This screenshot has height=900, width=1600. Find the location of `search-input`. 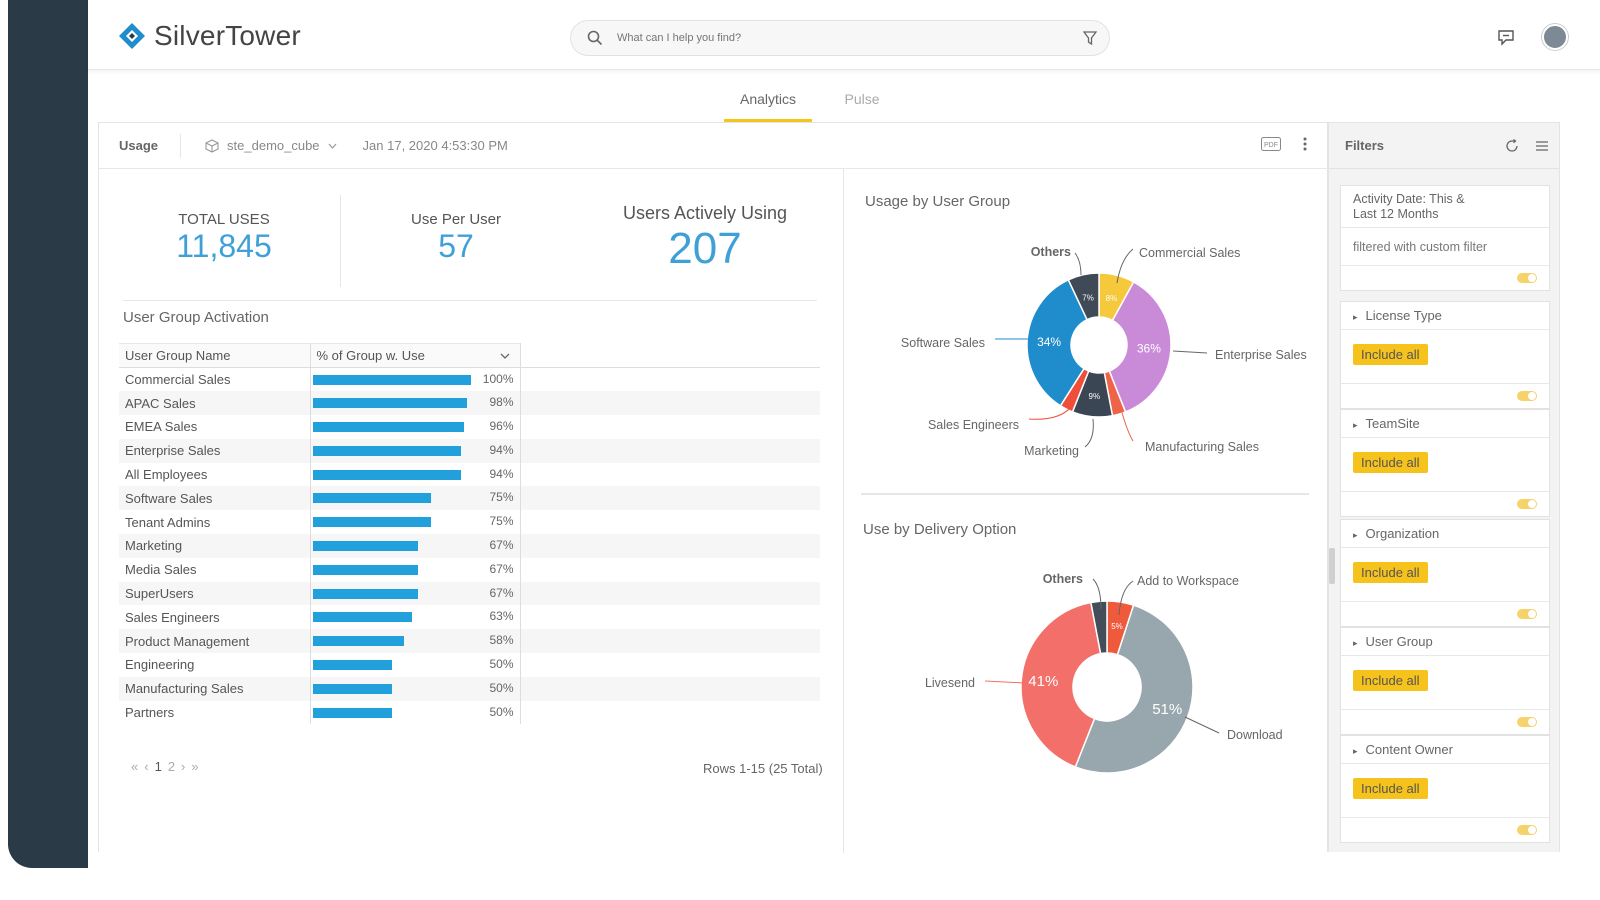

search-input is located at coordinates (837, 38).